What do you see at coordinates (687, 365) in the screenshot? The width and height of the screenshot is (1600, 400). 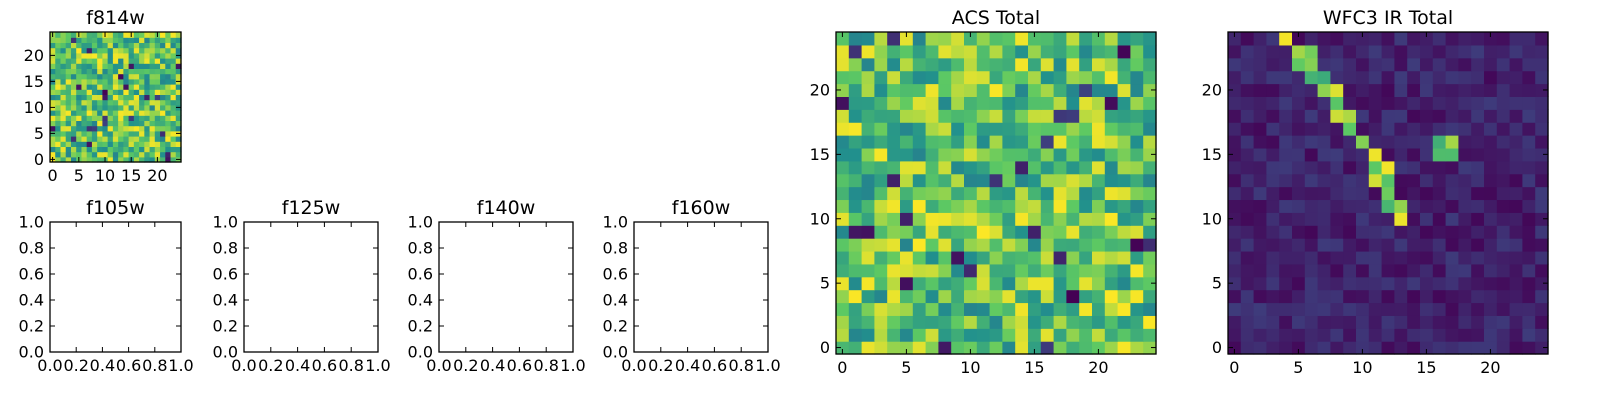 I see `x-tick-label: 0.4` at bounding box center [687, 365].